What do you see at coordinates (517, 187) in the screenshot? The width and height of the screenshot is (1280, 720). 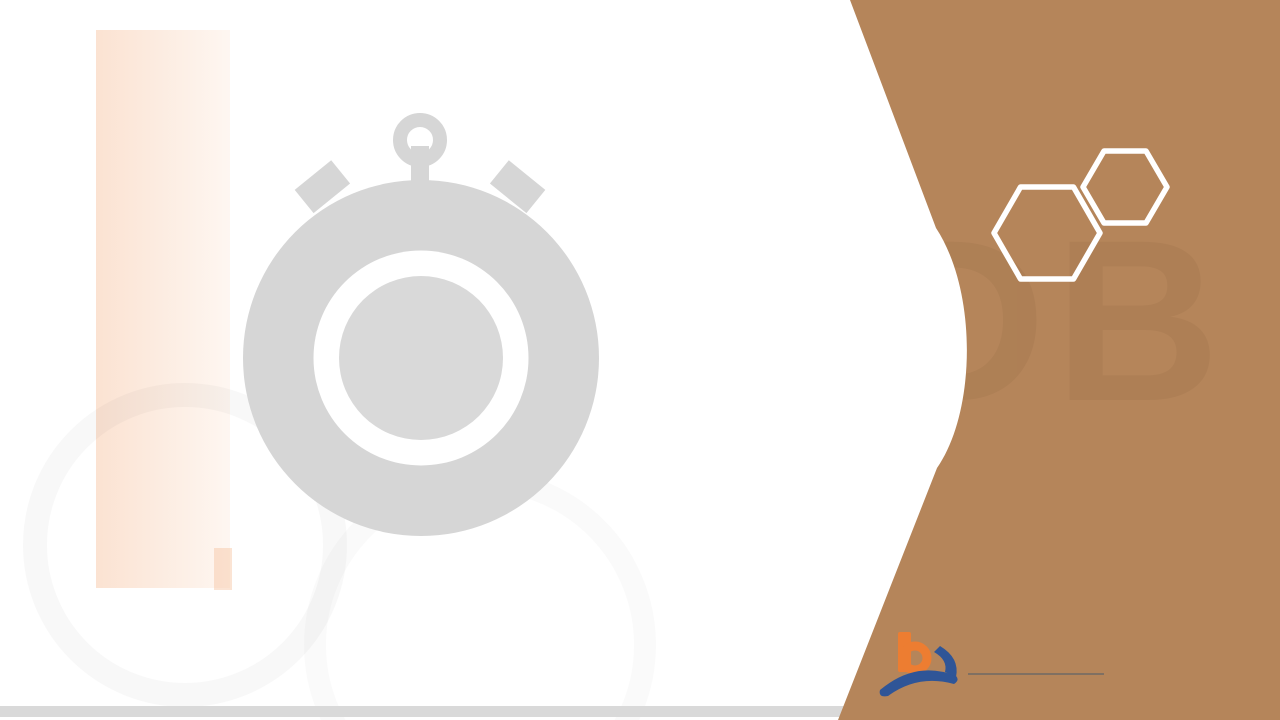 I see `stopwatch-right-button` at bounding box center [517, 187].